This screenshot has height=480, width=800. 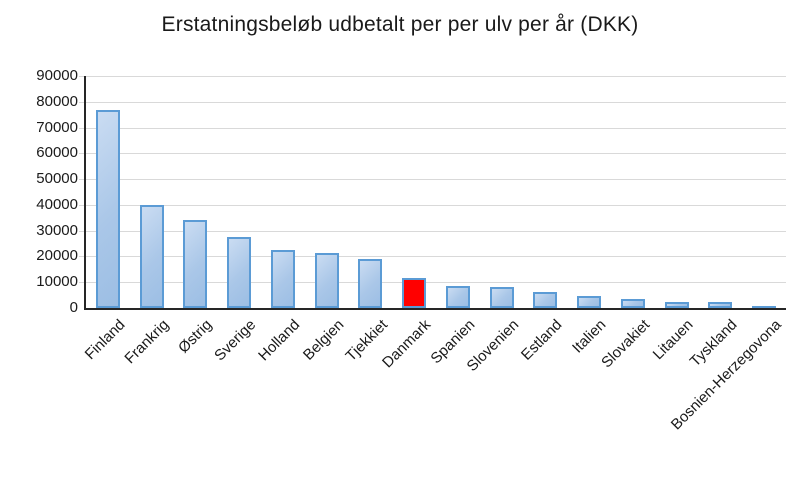 I want to click on x-axis-category-label: Finland, so click(x=105, y=340).